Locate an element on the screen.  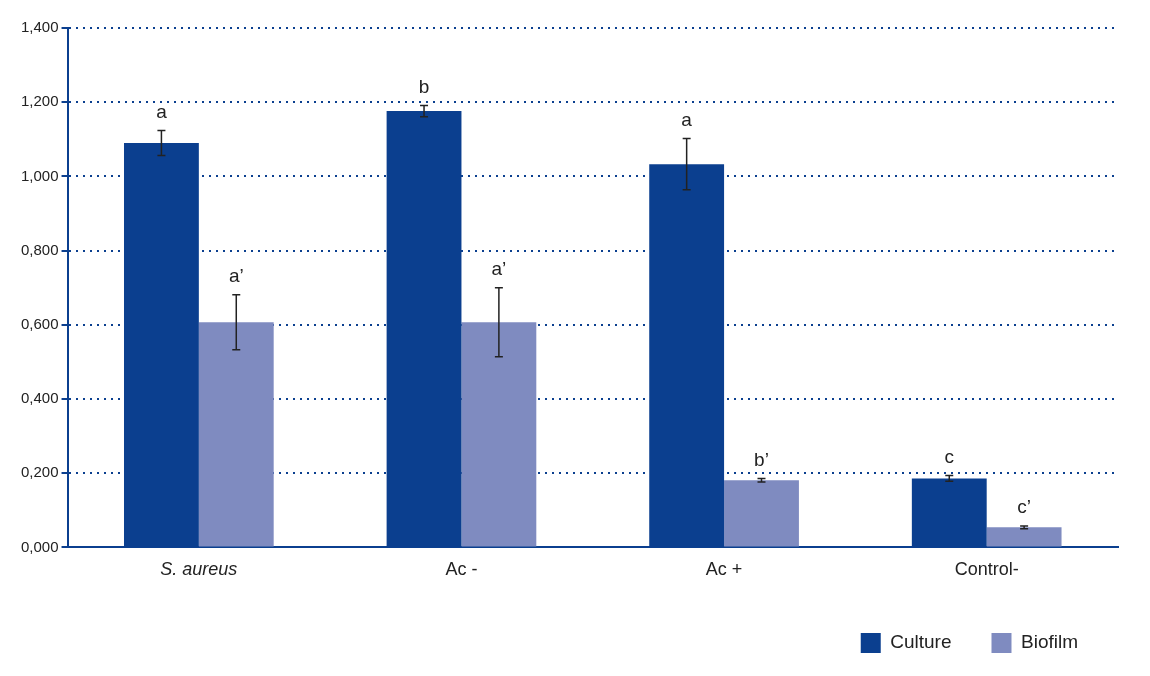
legend-label: Biofilm is located at coordinates (1049, 642).